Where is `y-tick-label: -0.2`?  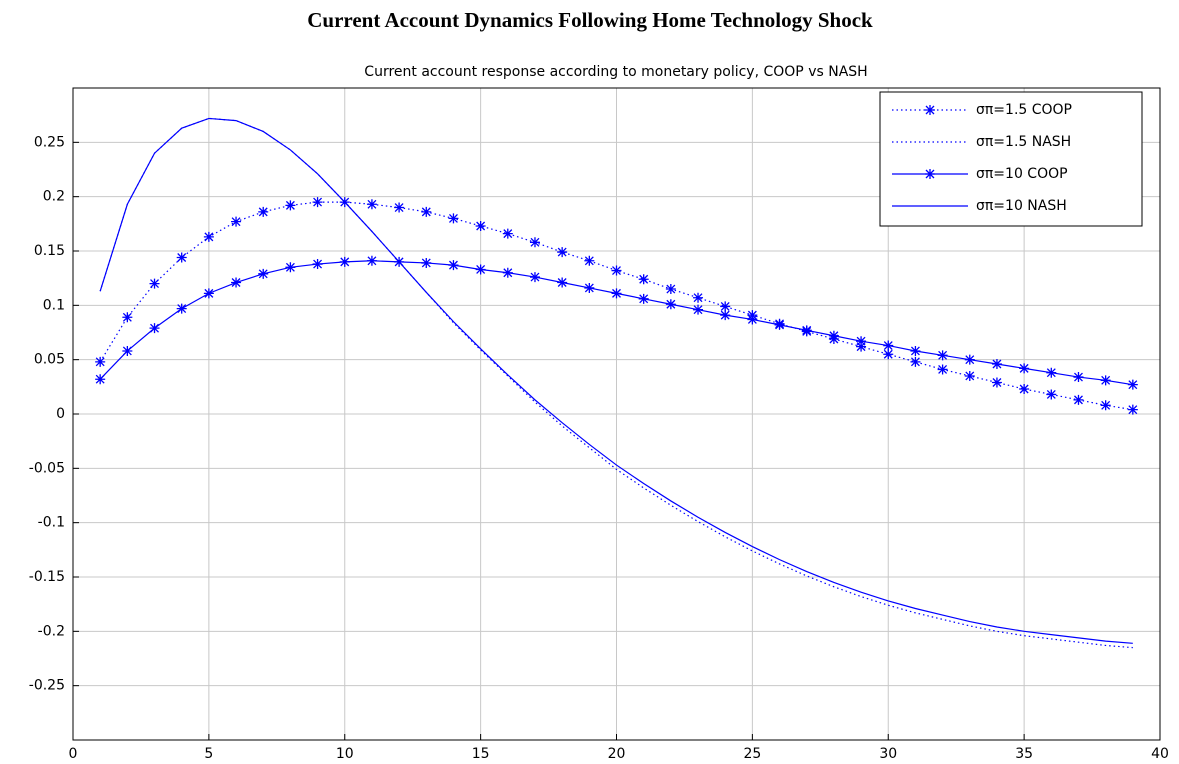 y-tick-label: -0.2 is located at coordinates (51, 631).